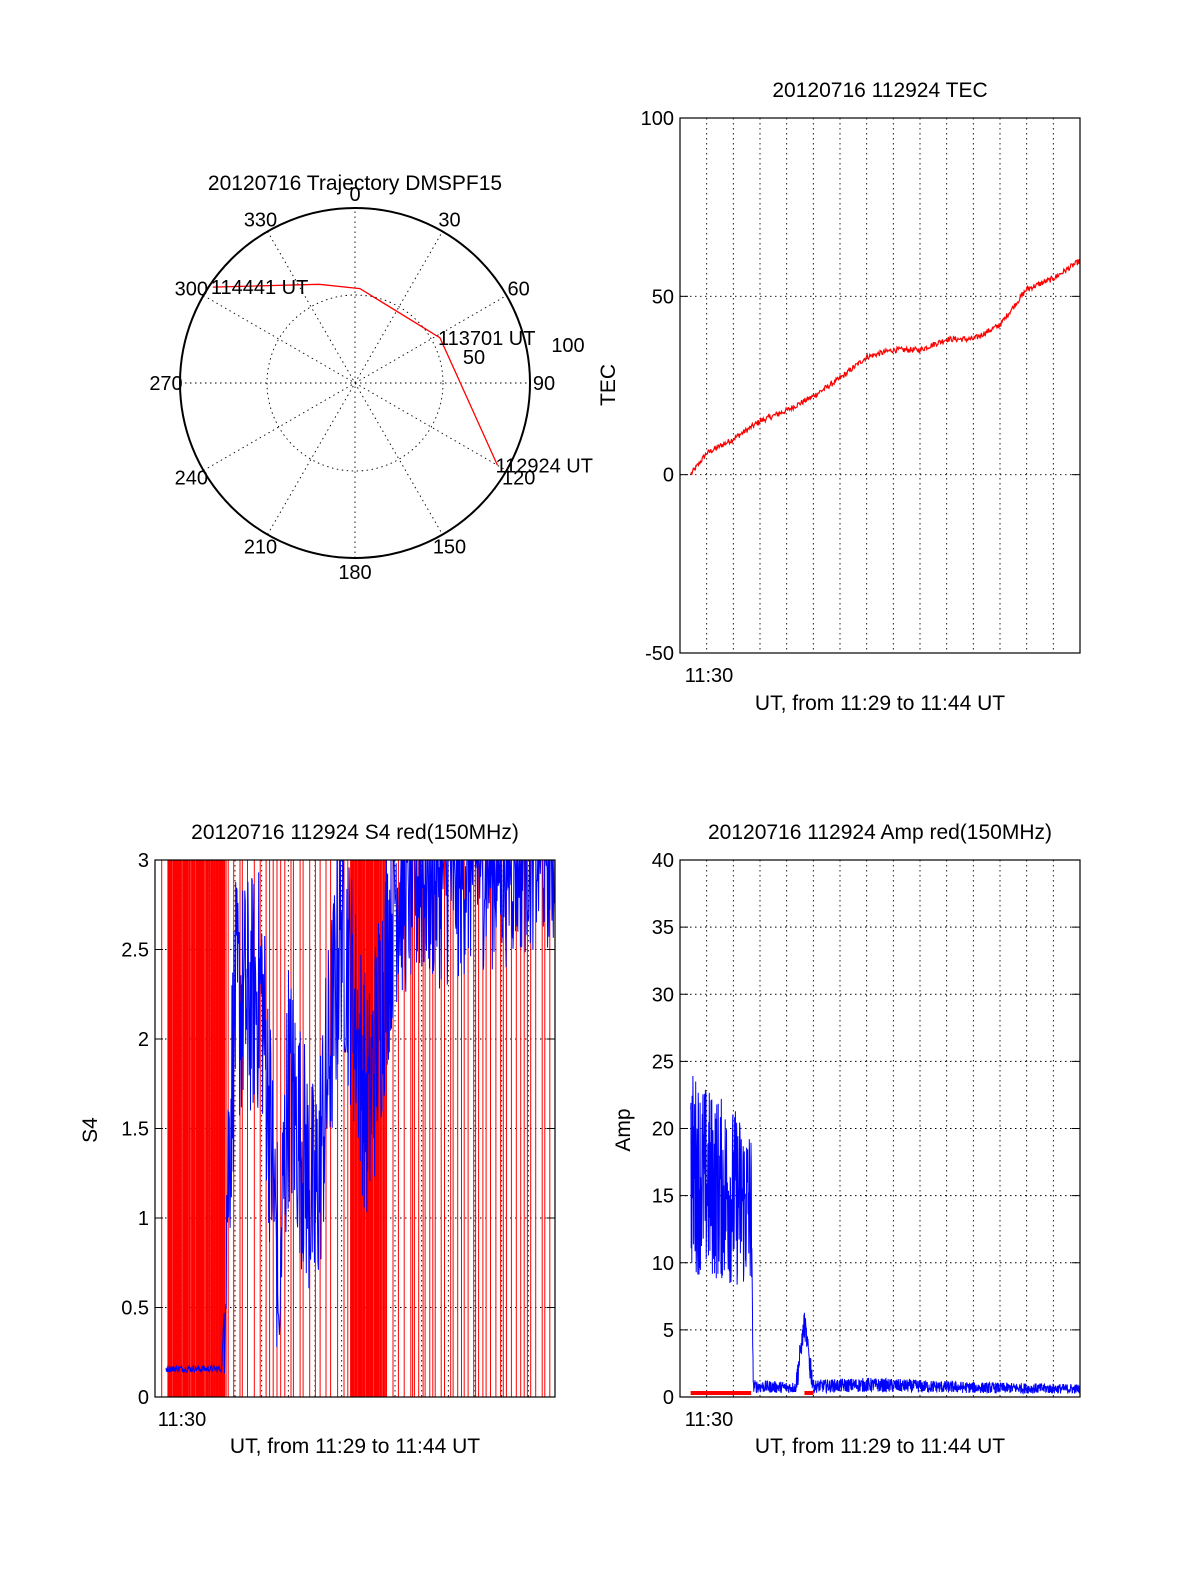 The width and height of the screenshot is (1200, 1575). What do you see at coordinates (567, 346) in the screenshot?
I see `polar-radial-label-100: 100` at bounding box center [567, 346].